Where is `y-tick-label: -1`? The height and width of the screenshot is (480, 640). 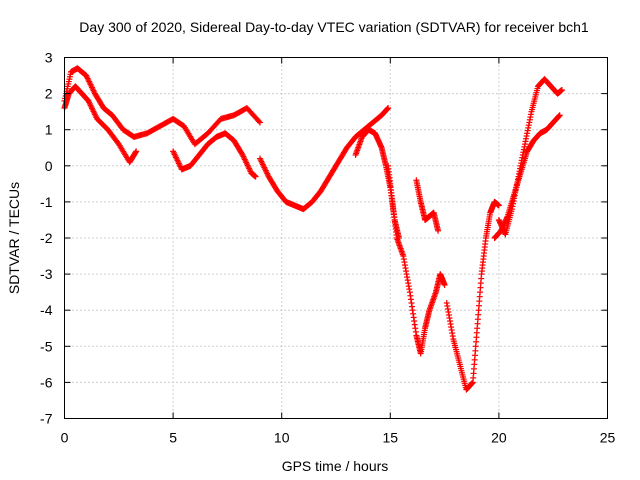 y-tick-label: -1 is located at coordinates (46, 202).